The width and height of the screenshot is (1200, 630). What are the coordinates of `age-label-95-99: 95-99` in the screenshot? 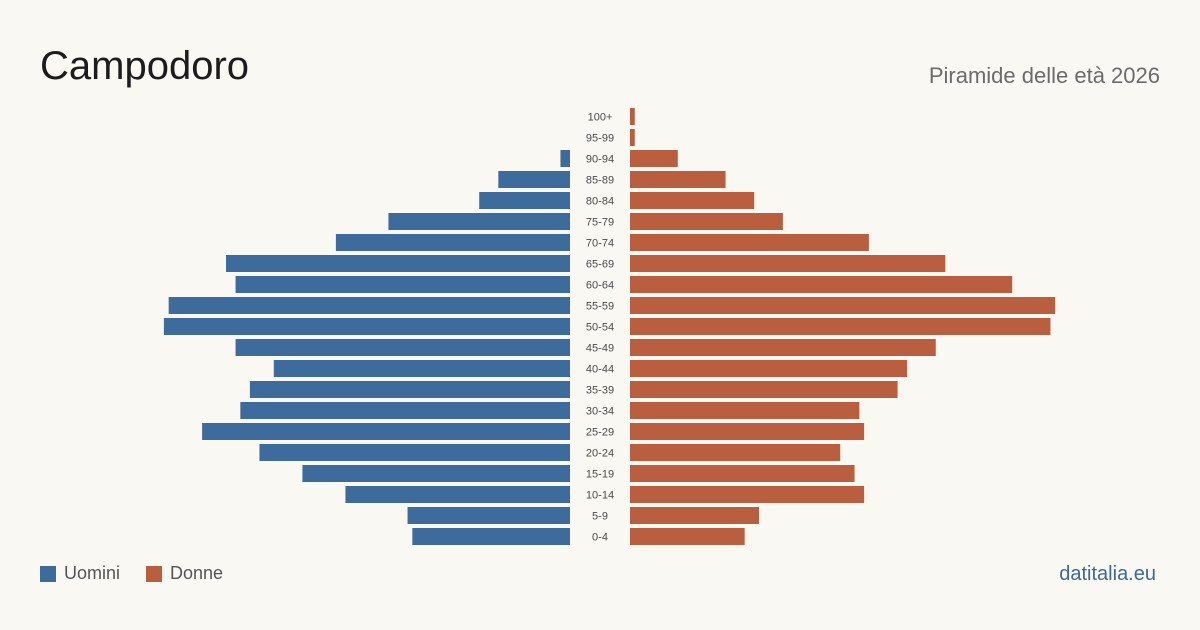 It's located at (600, 139).